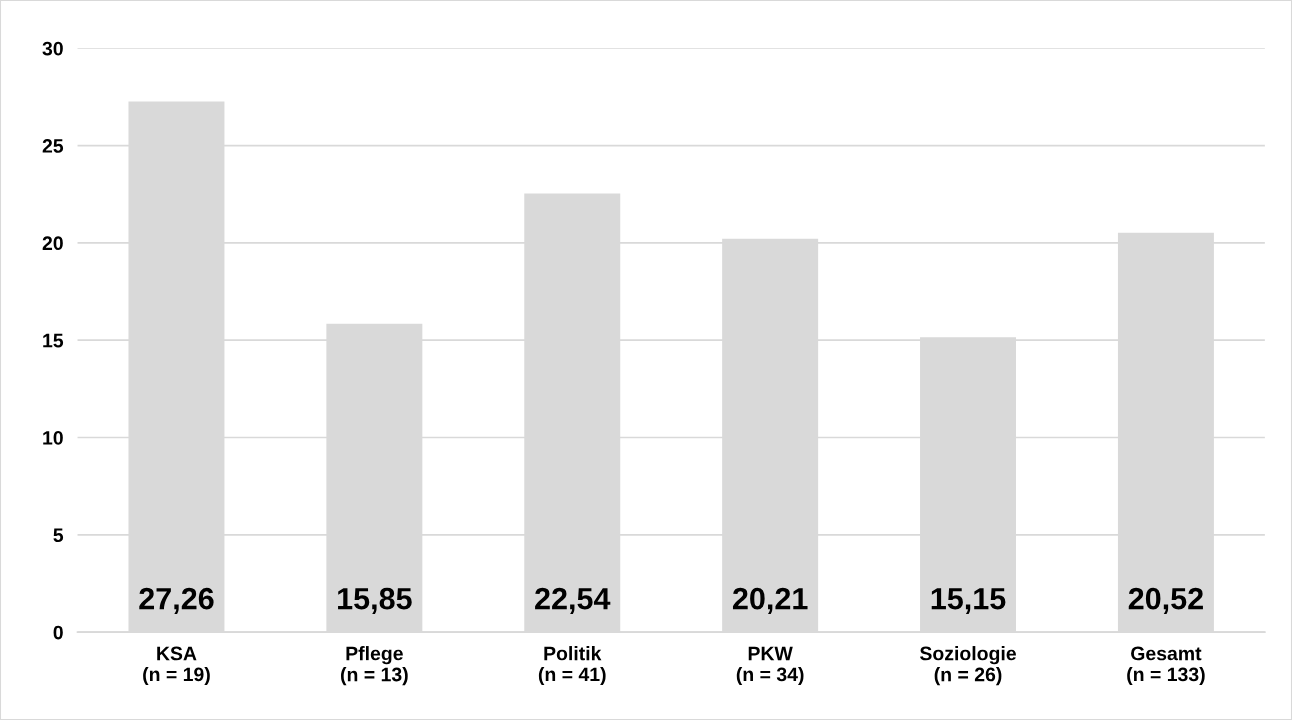 This screenshot has height=720, width=1292. Describe the element at coordinates (572, 666) in the screenshot. I see `x-tick-label: Politik (n = 41)` at that location.